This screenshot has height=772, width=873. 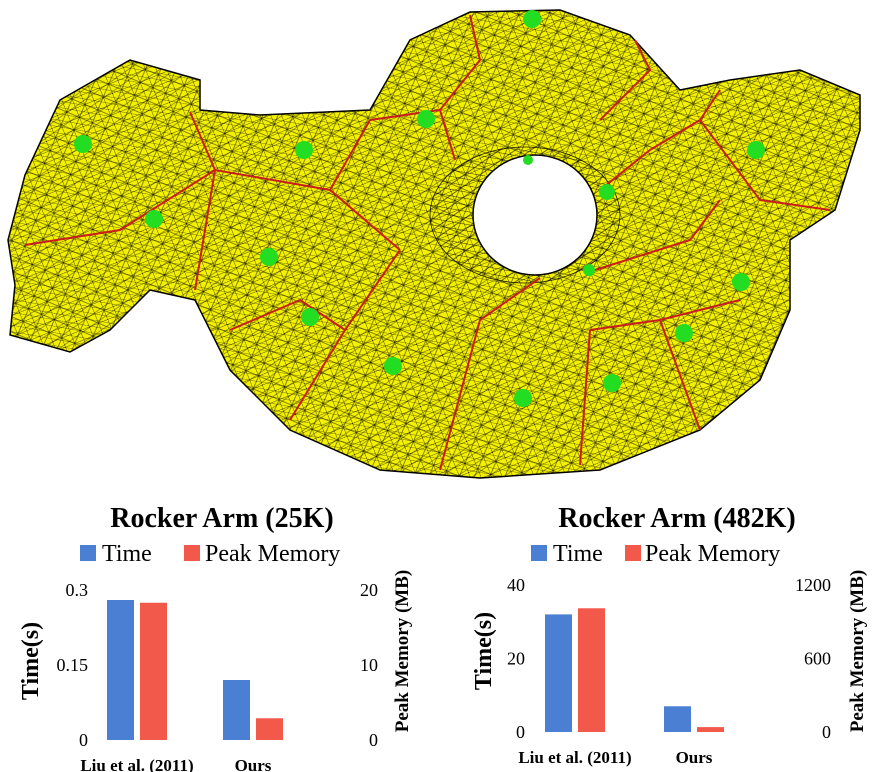 What do you see at coordinates (369, 590) in the screenshot?
I see `y-tick-right: 20` at bounding box center [369, 590].